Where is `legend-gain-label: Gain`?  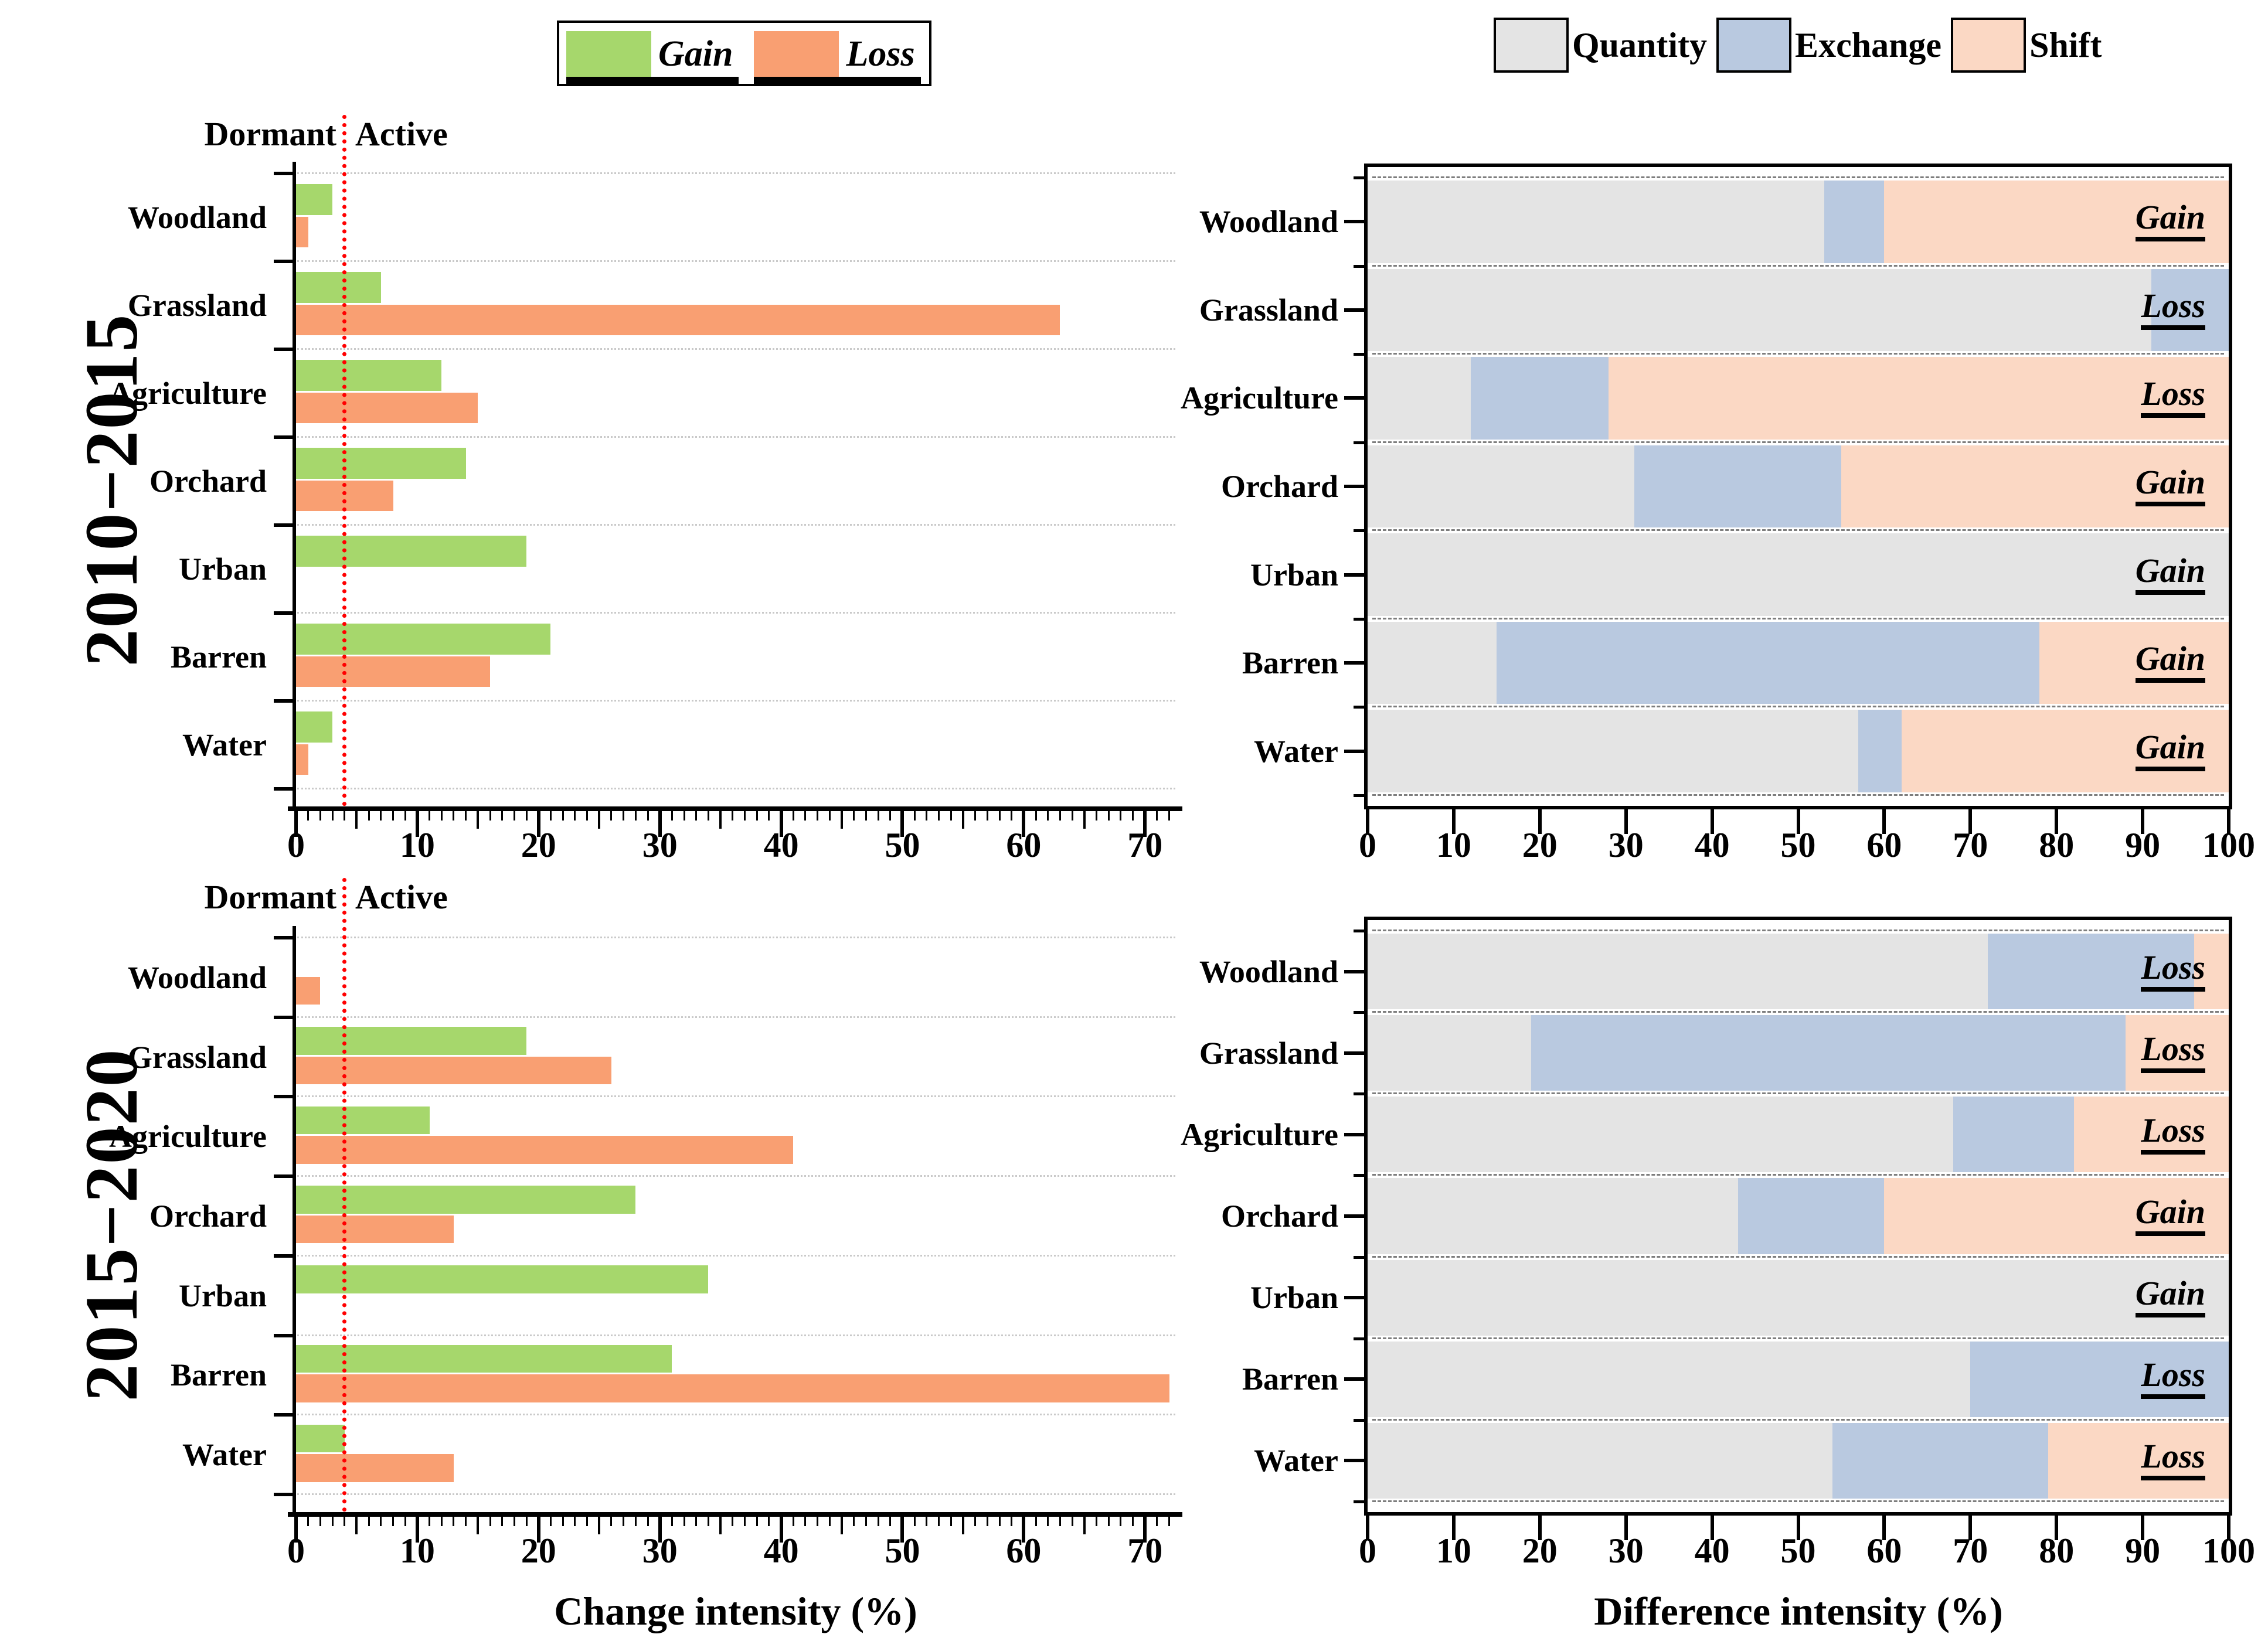
legend-gain-label: Gain is located at coordinates (696, 54).